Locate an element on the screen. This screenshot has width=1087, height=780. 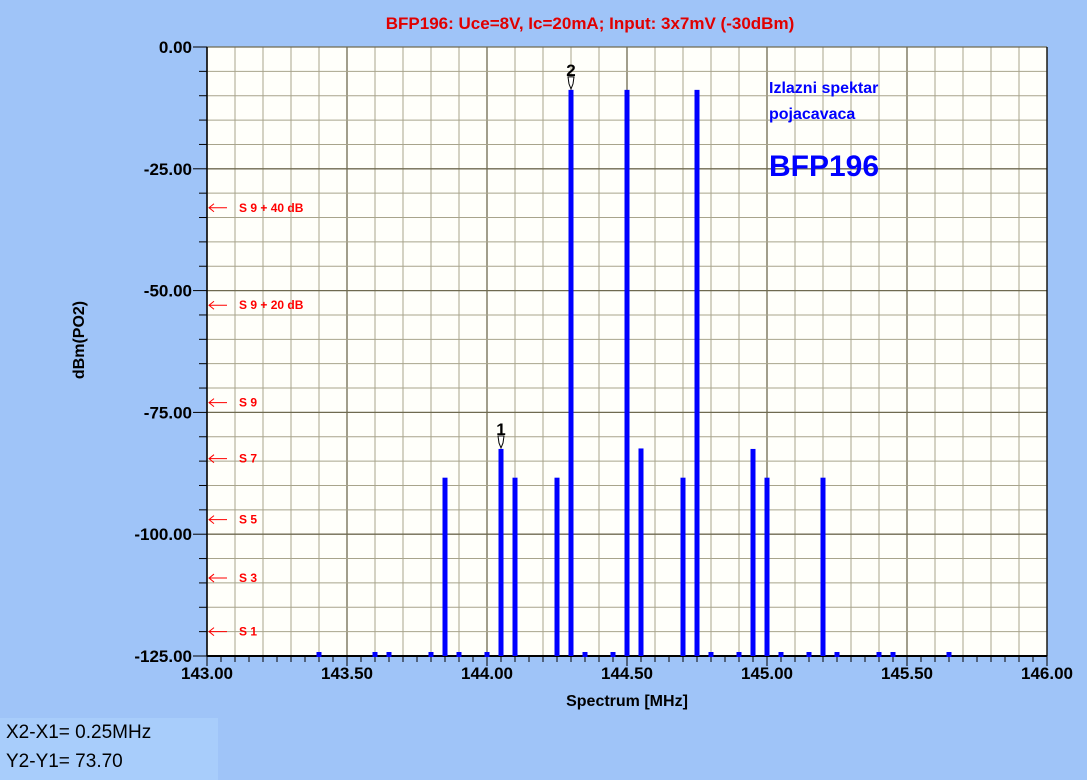
marker-readout: X2-X1= 0.25MHz Y2-Y1= 73.70 is located at coordinates (109, 749).